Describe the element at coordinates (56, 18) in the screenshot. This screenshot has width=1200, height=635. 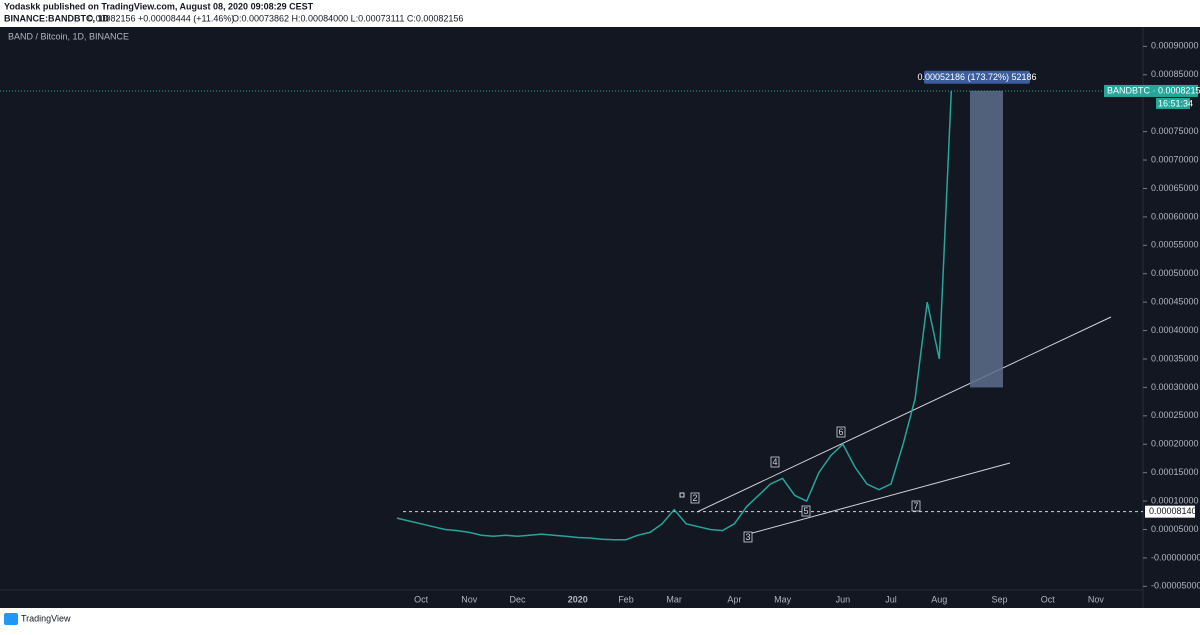
I see `symbol: BINANCE:BANDBTC, 1D` at that location.